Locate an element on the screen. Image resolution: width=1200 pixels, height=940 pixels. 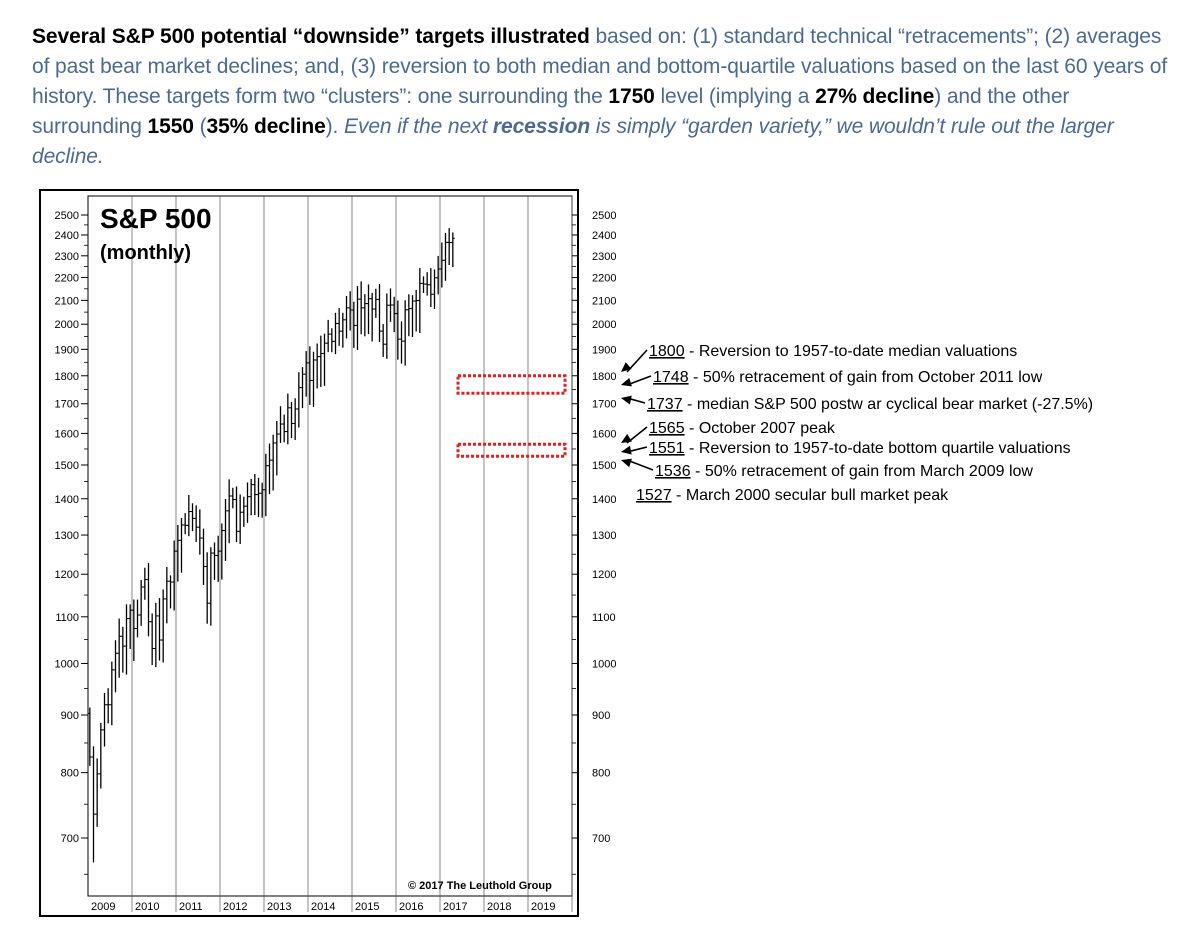
y-tick-label-left: 2300 is located at coordinates (67, 257).